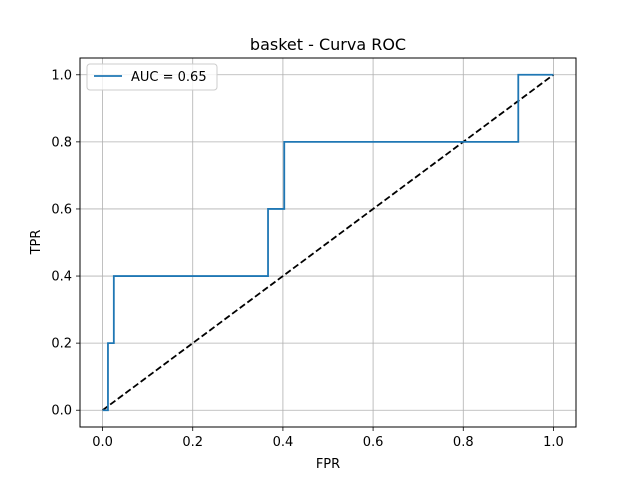  I want to click on x-tick-label: 0.2, so click(192, 442).